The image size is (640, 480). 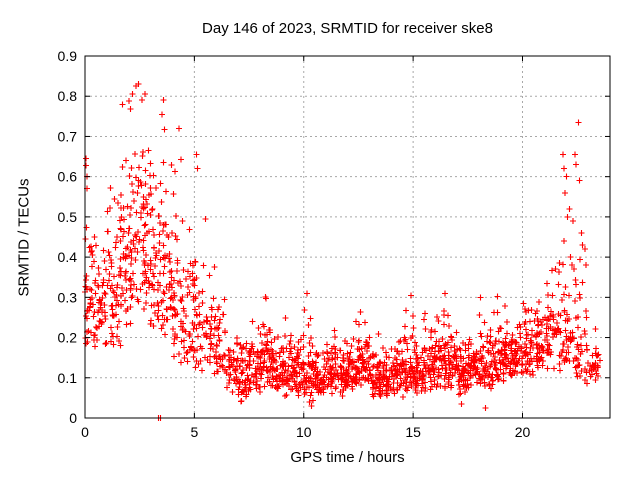 What do you see at coordinates (68, 297) in the screenshot?
I see `y-tick-label: 0.3` at bounding box center [68, 297].